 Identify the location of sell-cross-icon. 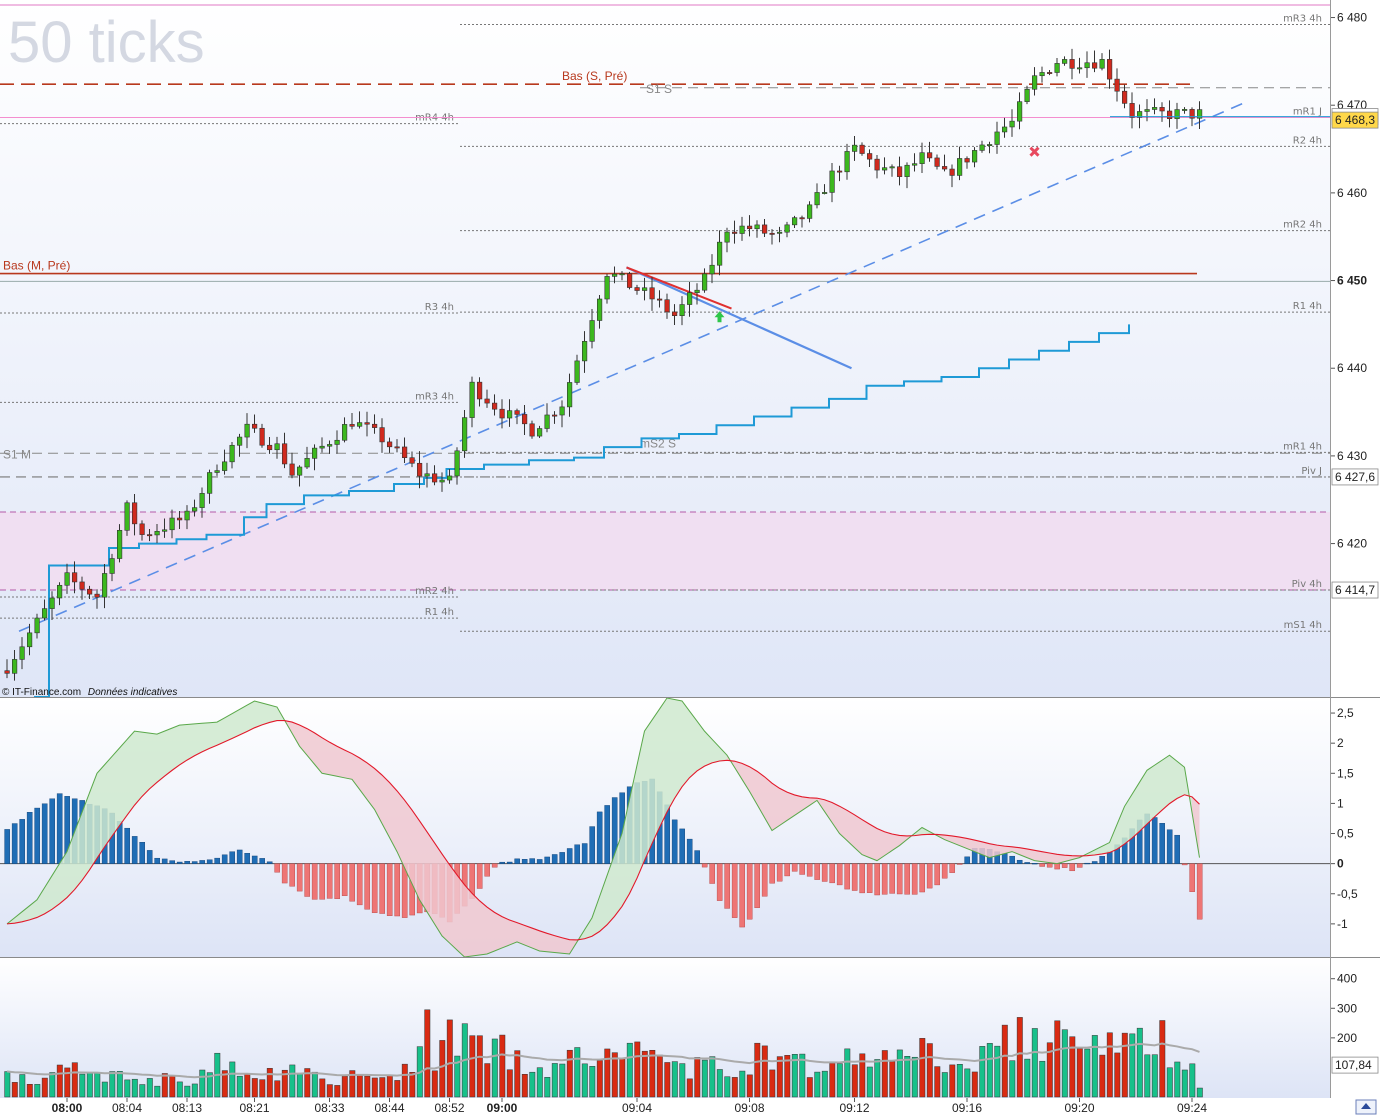
(1034, 151).